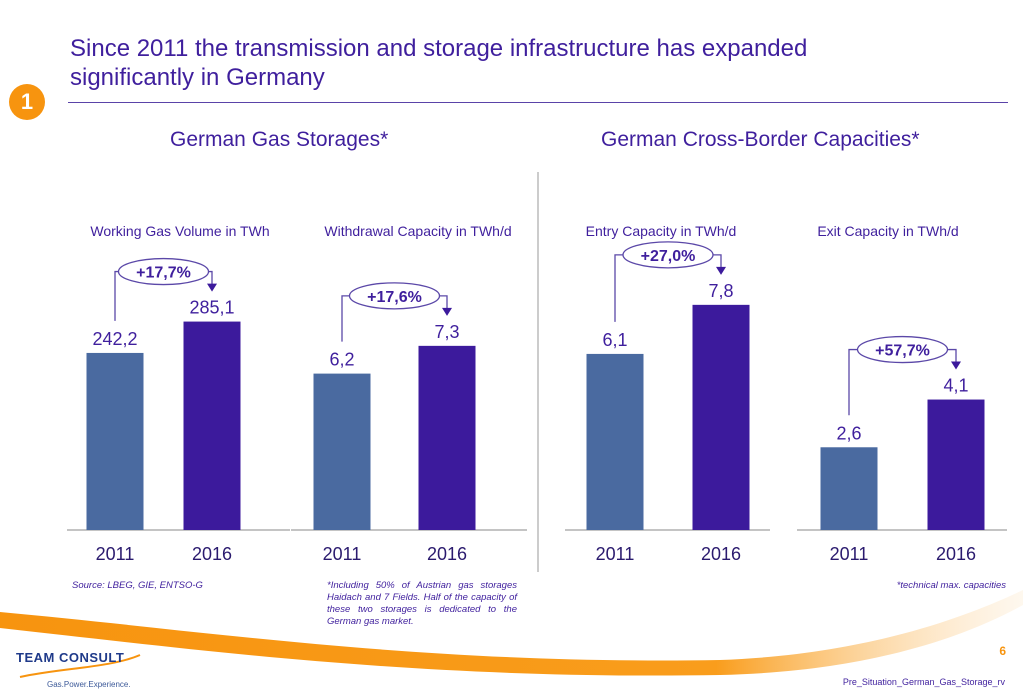  Describe the element at coordinates (538, 102) in the screenshot. I see `title-rule` at that location.